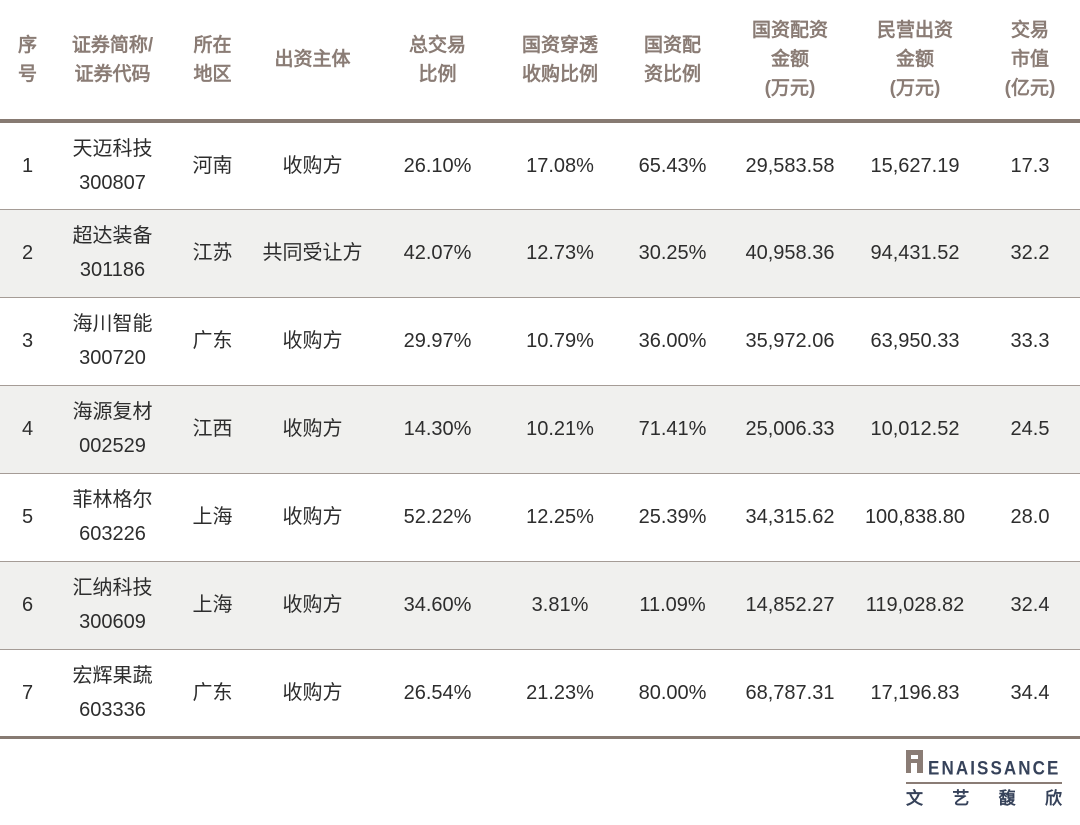 The image size is (1080, 825). I want to click on cell-seq: 2, so click(27, 253).